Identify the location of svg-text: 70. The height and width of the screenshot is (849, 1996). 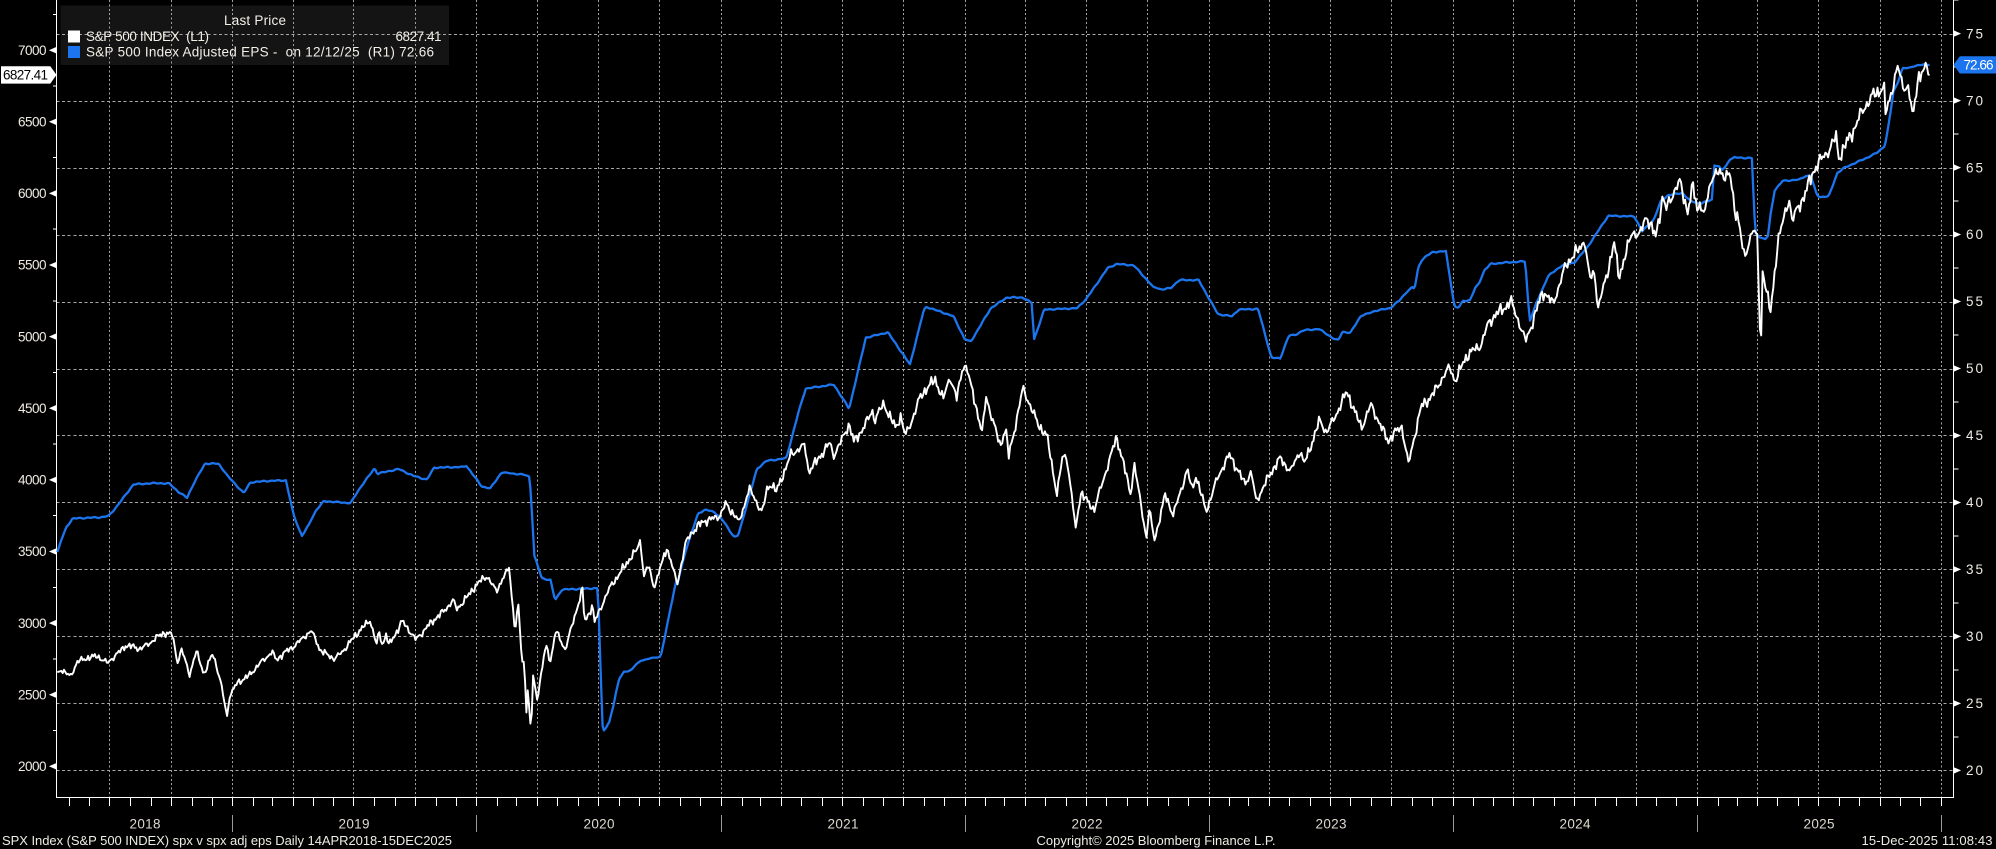
(1974, 100).